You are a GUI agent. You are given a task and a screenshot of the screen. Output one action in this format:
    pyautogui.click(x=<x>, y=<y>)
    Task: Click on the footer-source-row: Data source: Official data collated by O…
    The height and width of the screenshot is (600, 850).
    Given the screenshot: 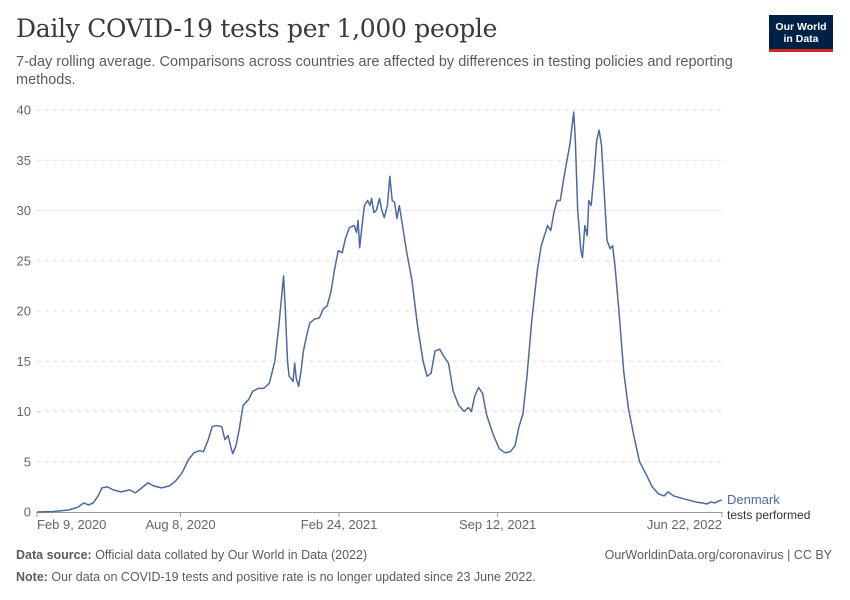 What is the action you would take?
    pyautogui.click(x=424, y=555)
    